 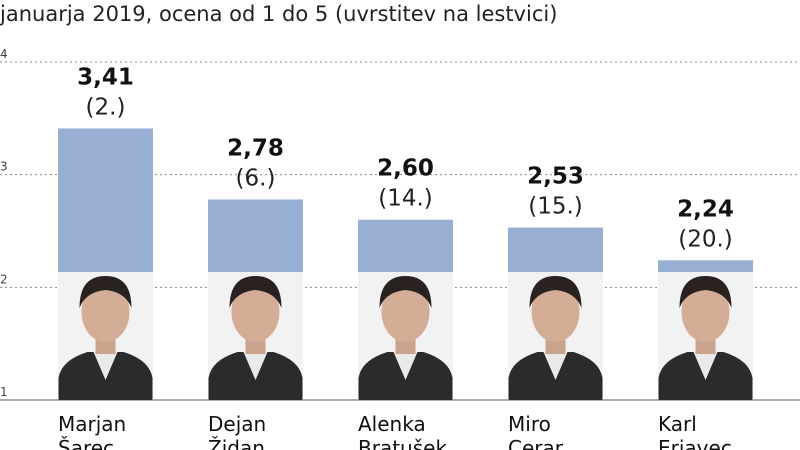 What do you see at coordinates (705, 209) in the screenshot?
I see `data-label: 2,24` at bounding box center [705, 209].